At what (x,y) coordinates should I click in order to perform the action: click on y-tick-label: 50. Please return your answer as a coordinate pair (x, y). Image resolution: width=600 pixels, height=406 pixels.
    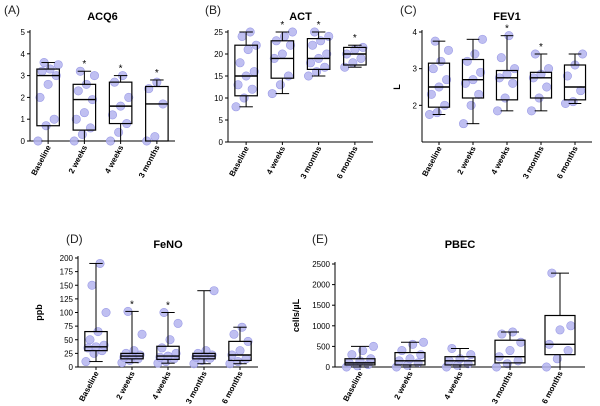
    Looking at the image, I should click on (68, 340).